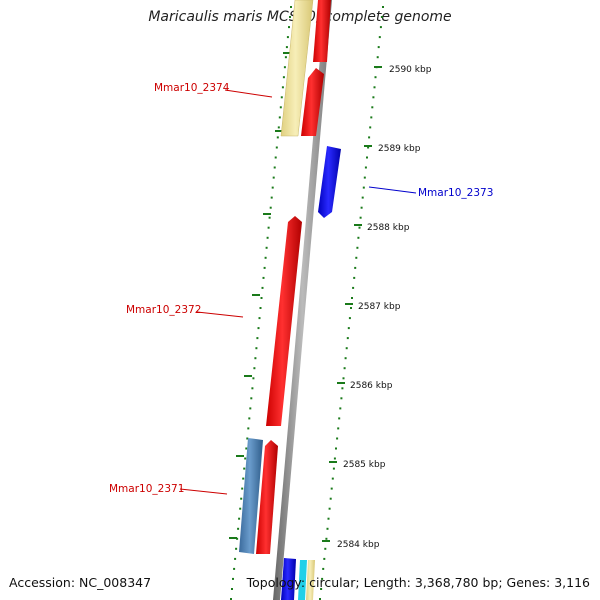  What do you see at coordinates (455, 193) in the screenshot?
I see `label-mmar10-2373: Mmar10_2373` at bounding box center [455, 193].